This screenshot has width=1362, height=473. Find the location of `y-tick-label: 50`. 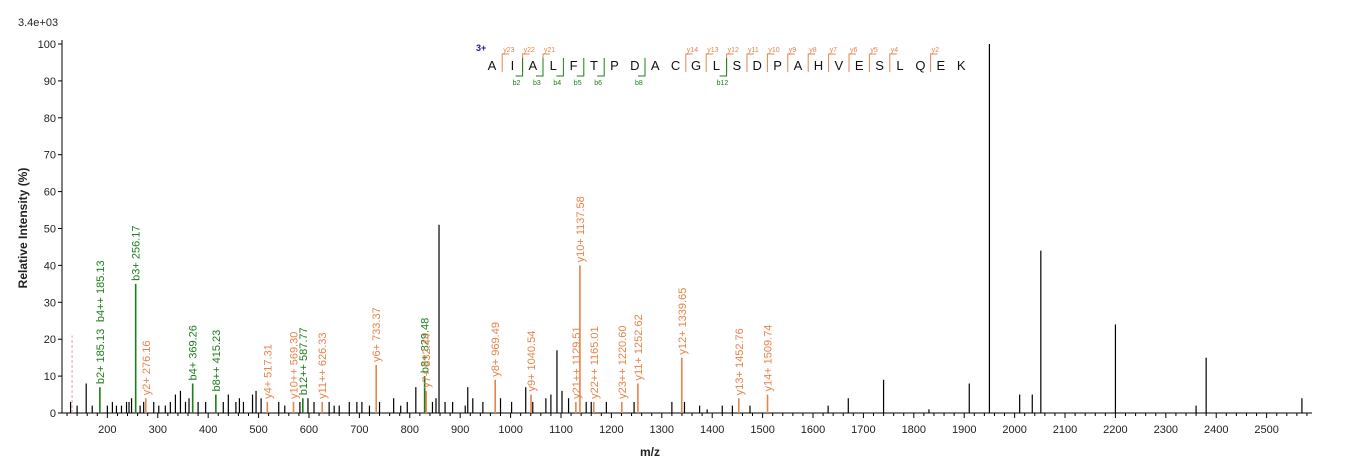

y-tick-label: 50 is located at coordinates (50, 230).